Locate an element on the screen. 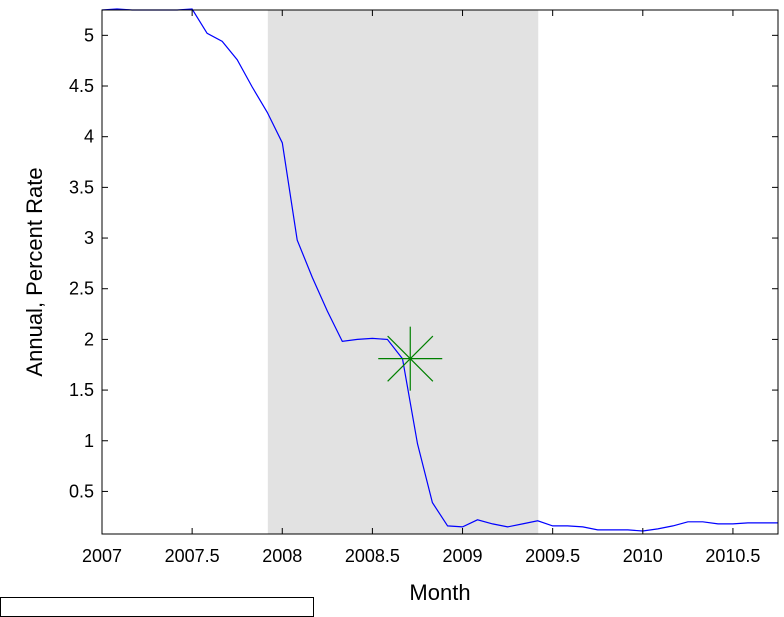 Image resolution: width=784 pixels, height=617 pixels. asterisk-marker is located at coordinates (410, 358).